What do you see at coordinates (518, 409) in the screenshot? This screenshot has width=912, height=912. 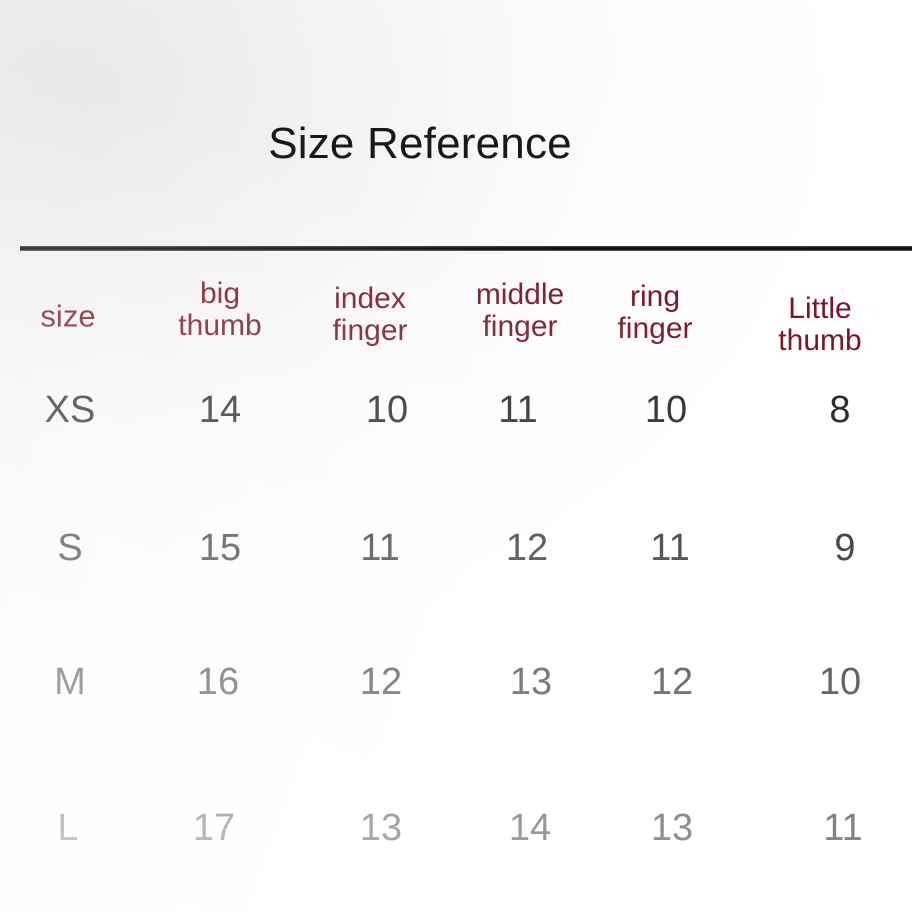 I see `cell-middle-finger: 11` at bounding box center [518, 409].